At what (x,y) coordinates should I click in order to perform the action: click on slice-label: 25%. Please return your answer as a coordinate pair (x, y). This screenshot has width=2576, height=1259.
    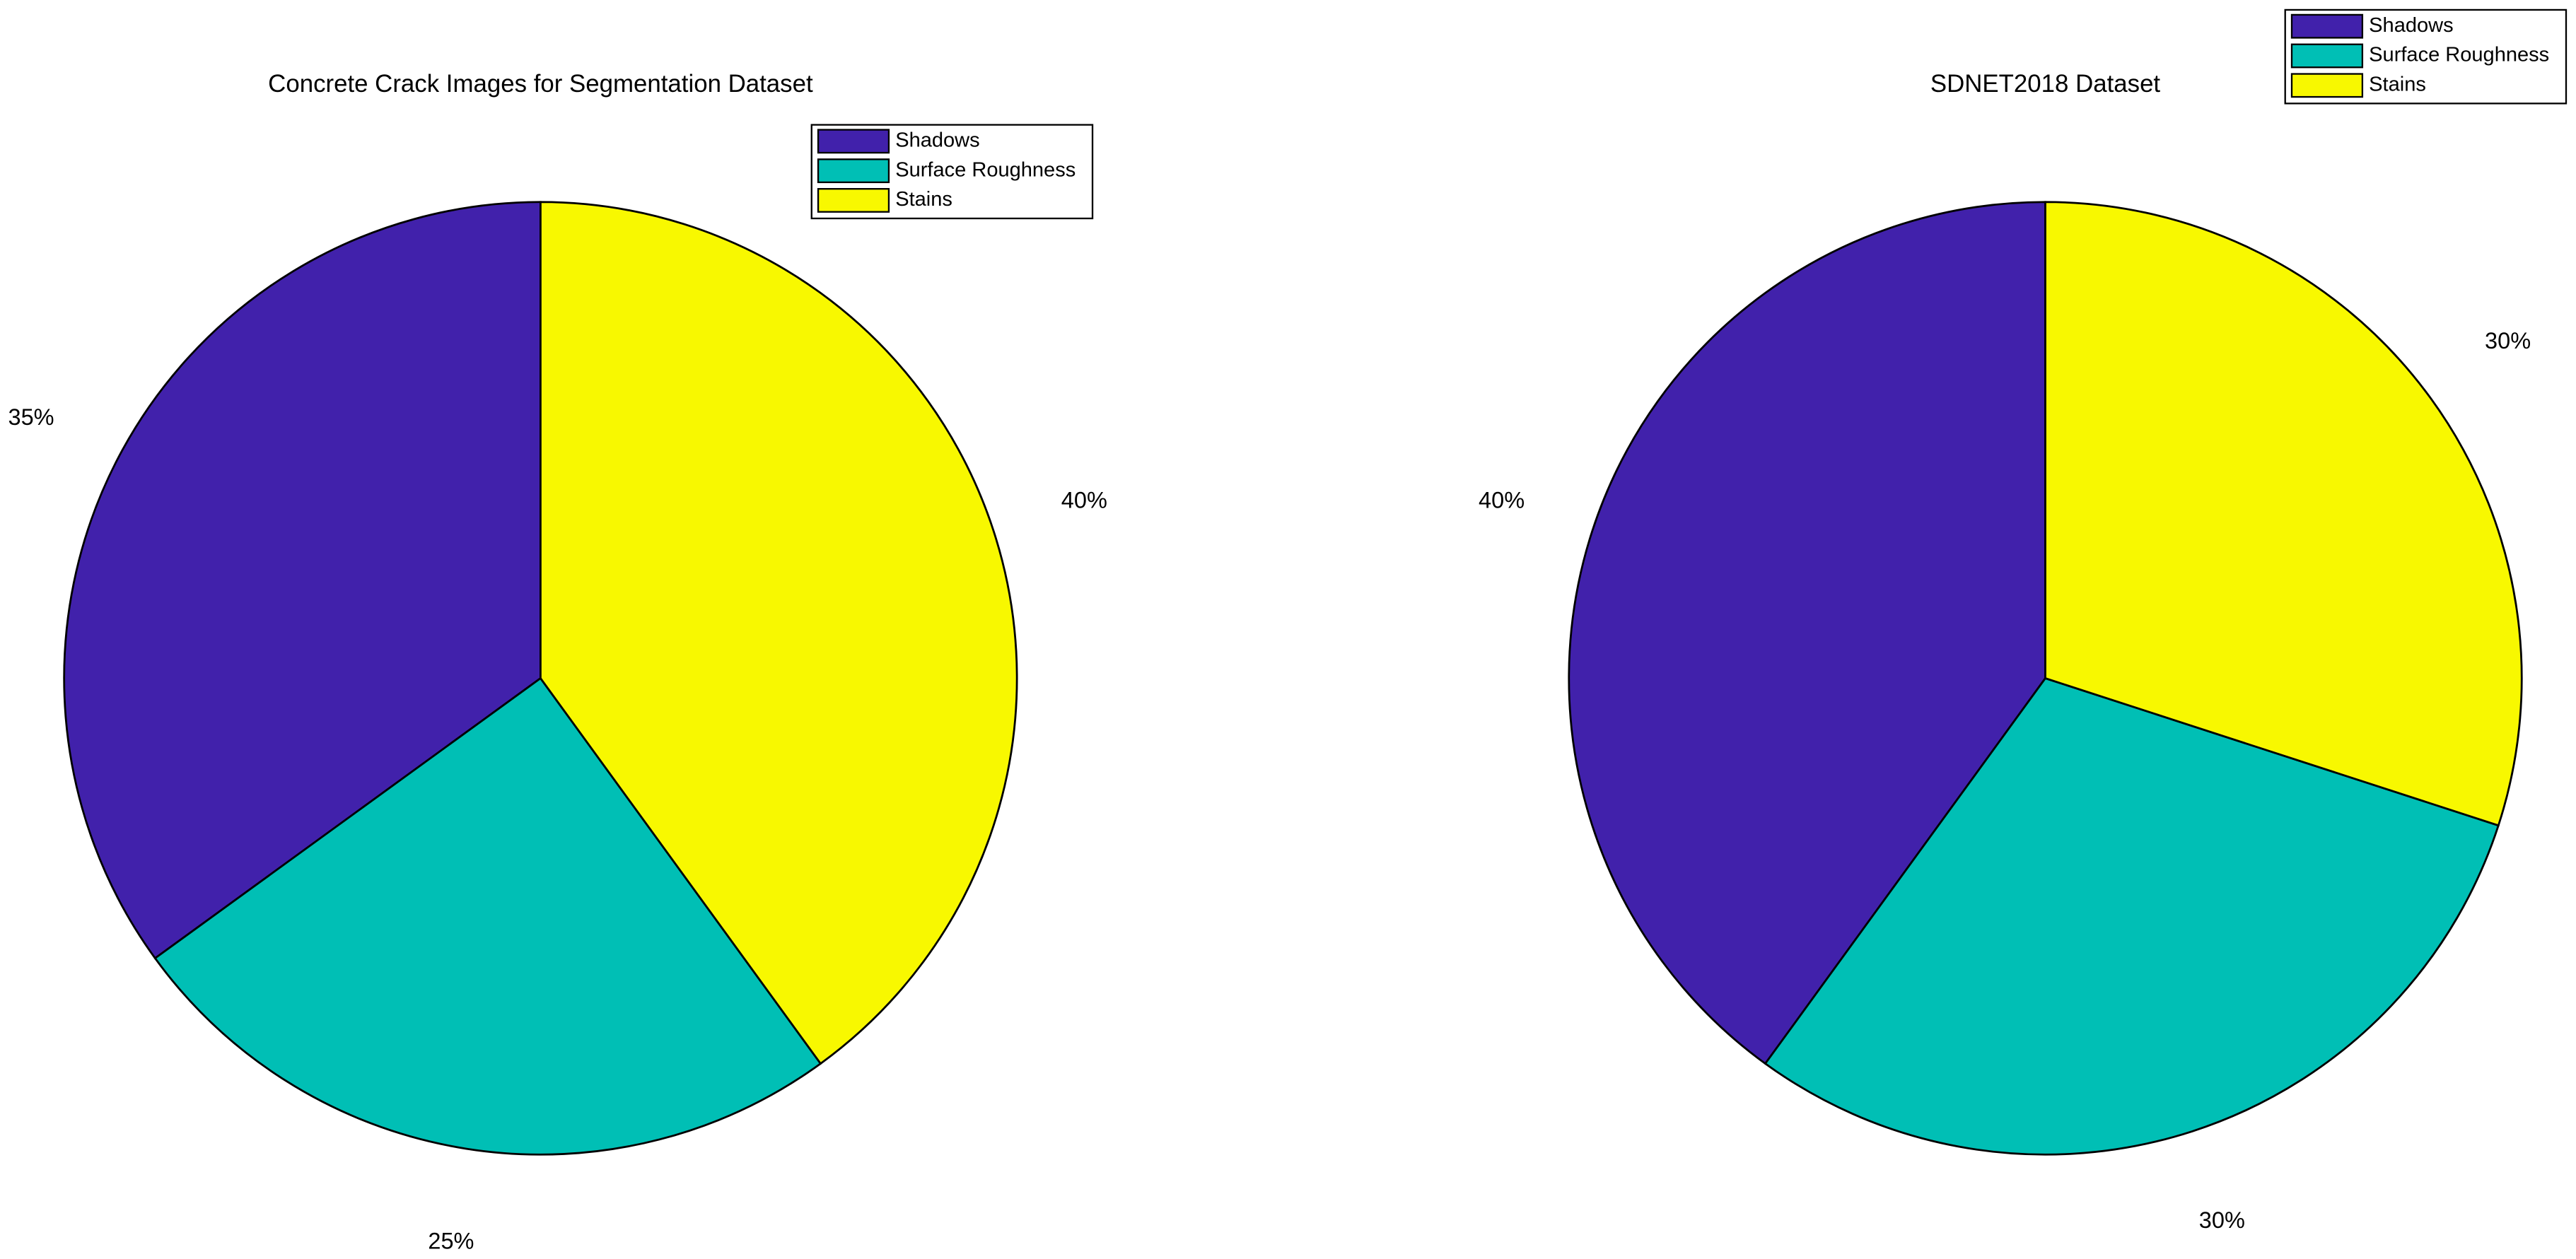
    Looking at the image, I should click on (451, 1241).